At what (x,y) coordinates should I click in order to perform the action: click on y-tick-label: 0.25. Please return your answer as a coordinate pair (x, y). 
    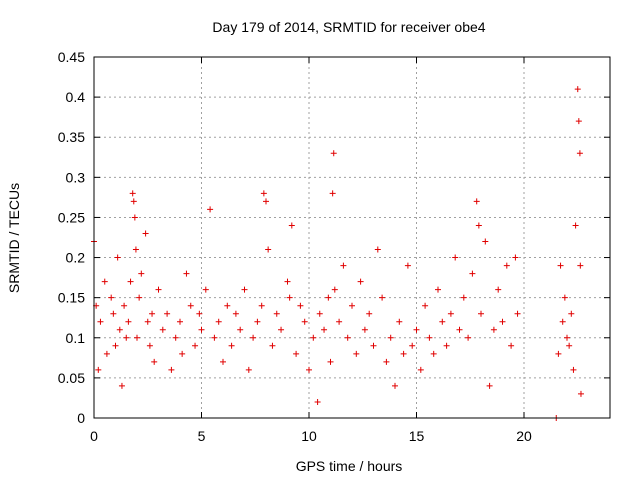
    Looking at the image, I should click on (71, 217).